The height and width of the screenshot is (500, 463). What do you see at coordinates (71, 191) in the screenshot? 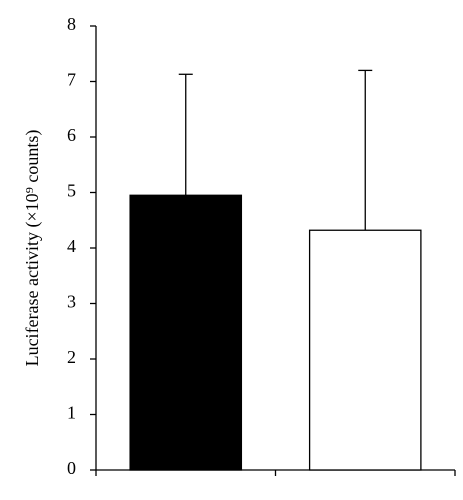
I see `y-tick-label: 5` at bounding box center [71, 191].